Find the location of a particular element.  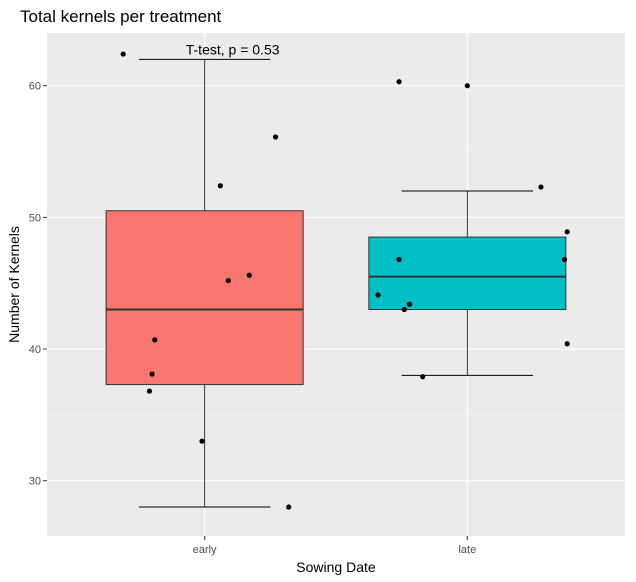

y-axis-label: Number of Kernels is located at coordinates (14, 284).